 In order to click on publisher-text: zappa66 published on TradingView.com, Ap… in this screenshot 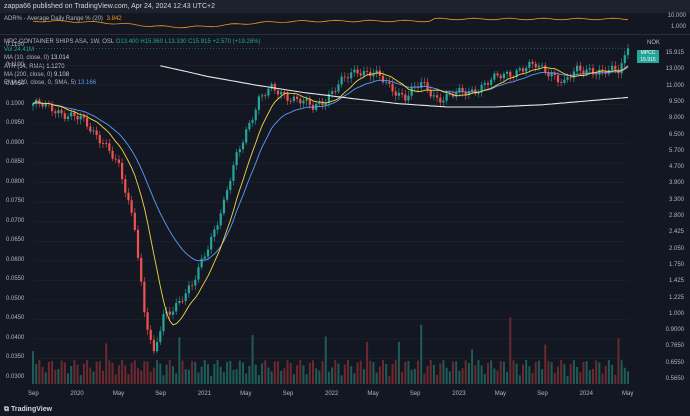, I will do `click(109, 6)`.